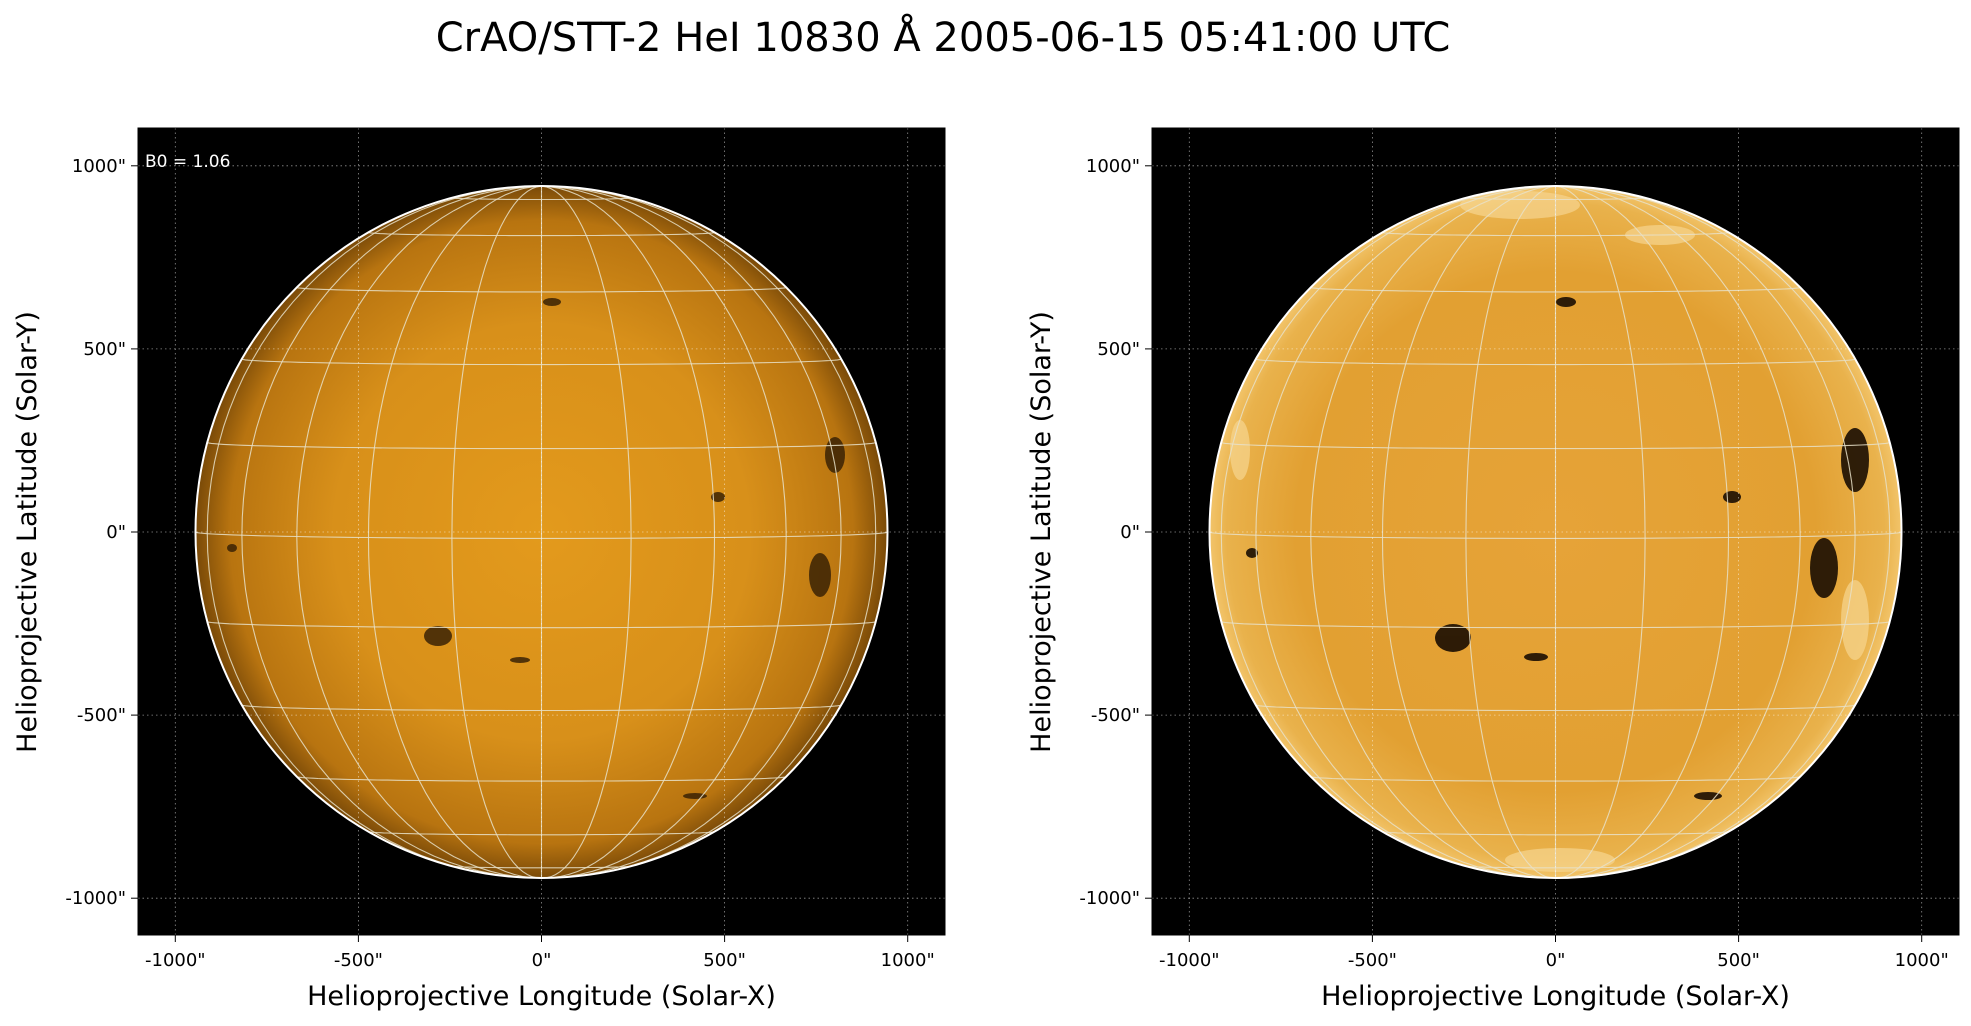 This screenshot has height=1026, width=1971. I want to click on b0-annotation: B0 = 1.06, so click(187, 162).